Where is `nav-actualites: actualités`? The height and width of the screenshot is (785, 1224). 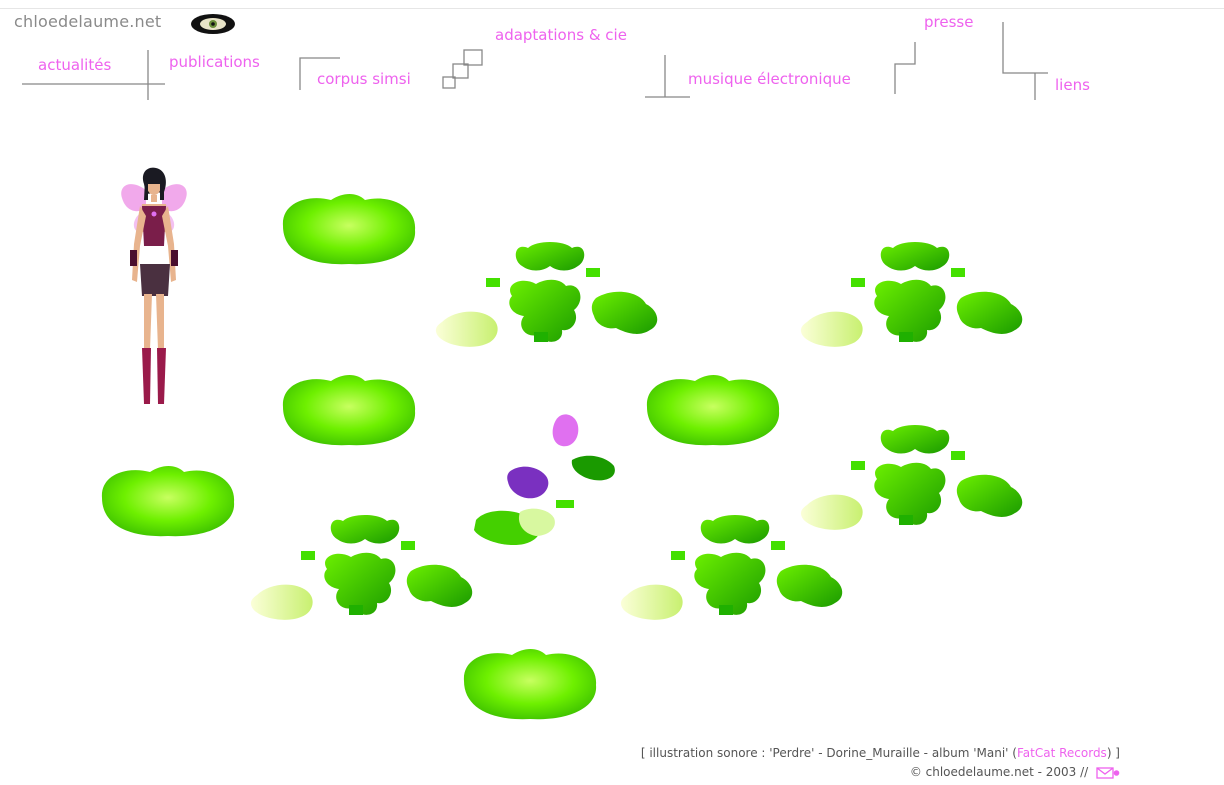
nav-actualites: actualités is located at coordinates (75, 65).